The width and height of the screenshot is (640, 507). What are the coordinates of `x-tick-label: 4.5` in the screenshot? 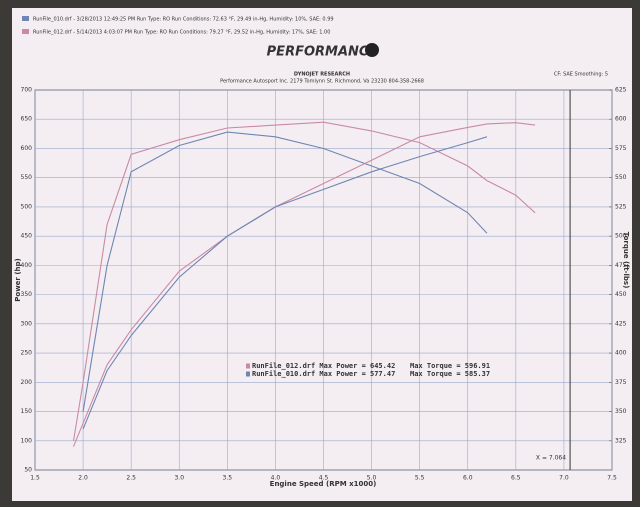 It's located at (324, 478).